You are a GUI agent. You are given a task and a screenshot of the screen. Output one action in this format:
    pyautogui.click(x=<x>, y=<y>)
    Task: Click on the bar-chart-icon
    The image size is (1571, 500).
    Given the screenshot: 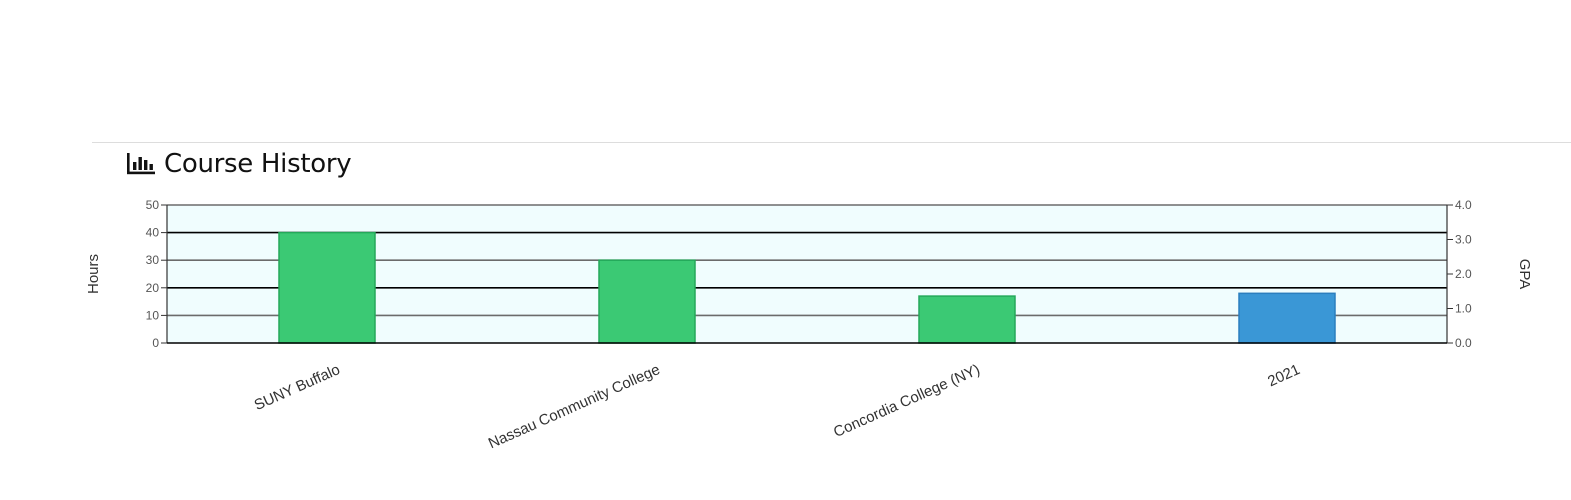 What is the action you would take?
    pyautogui.click(x=141, y=164)
    